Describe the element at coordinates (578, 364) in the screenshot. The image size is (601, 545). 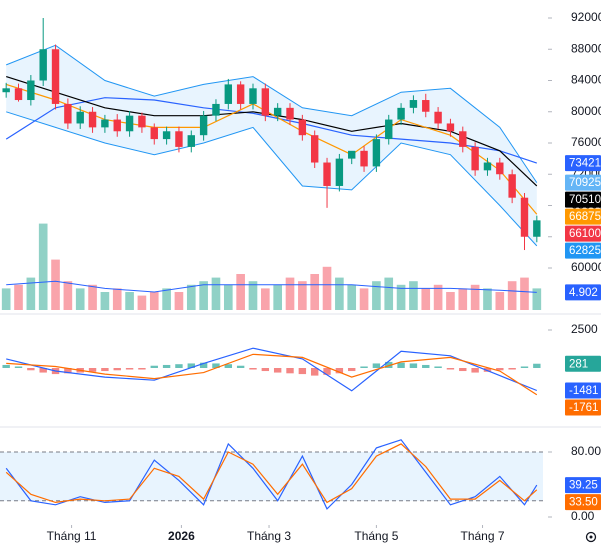
I see `price-label: 281` at that location.